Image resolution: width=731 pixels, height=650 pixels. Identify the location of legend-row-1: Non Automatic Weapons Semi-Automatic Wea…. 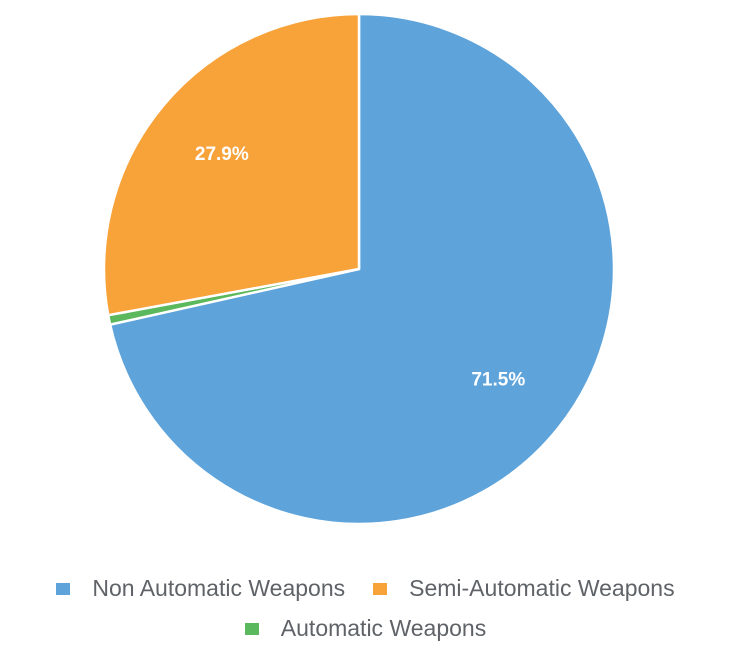
(365, 588).